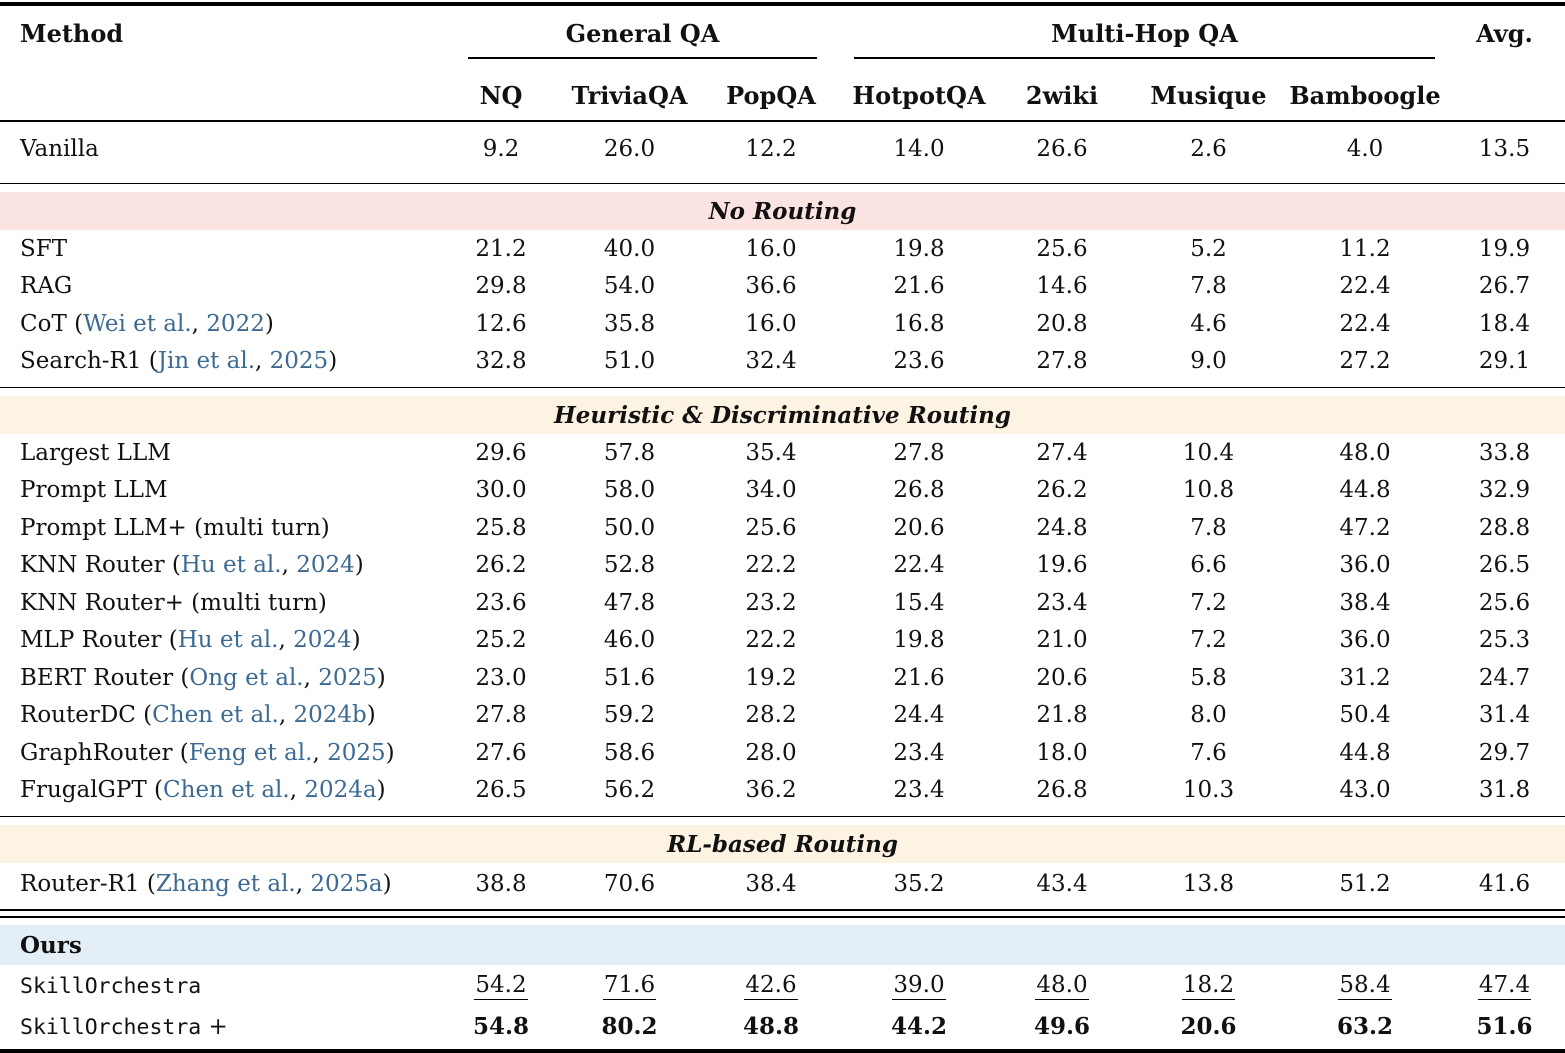  I want to click on table-top-rule, so click(782, 4).